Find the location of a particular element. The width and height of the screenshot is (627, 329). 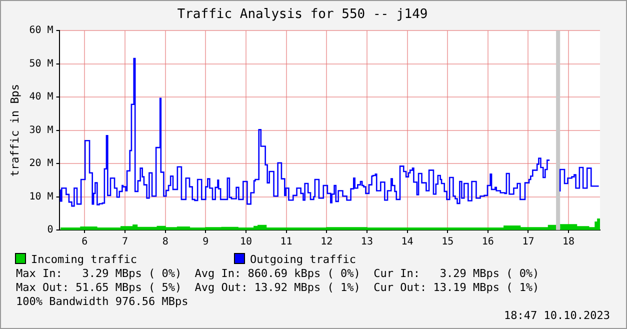

legend-label: Outgoing traffic is located at coordinates (302, 259).